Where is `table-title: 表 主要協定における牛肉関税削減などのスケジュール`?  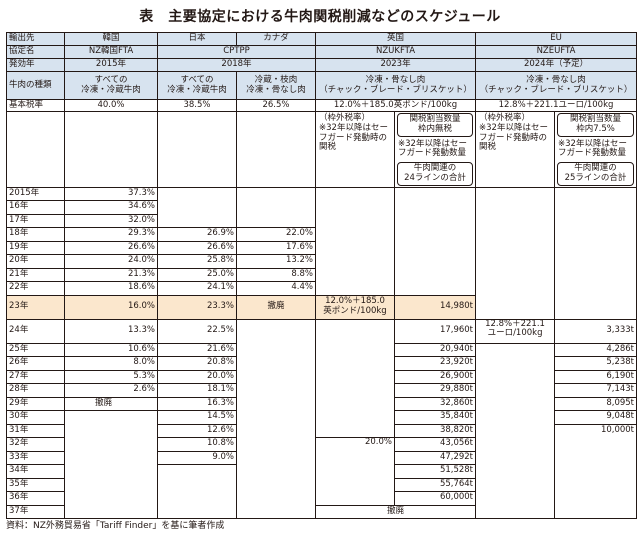
table-title: 表 主要協定における牛肉関税削減などのスケジュール is located at coordinates (320, 17).